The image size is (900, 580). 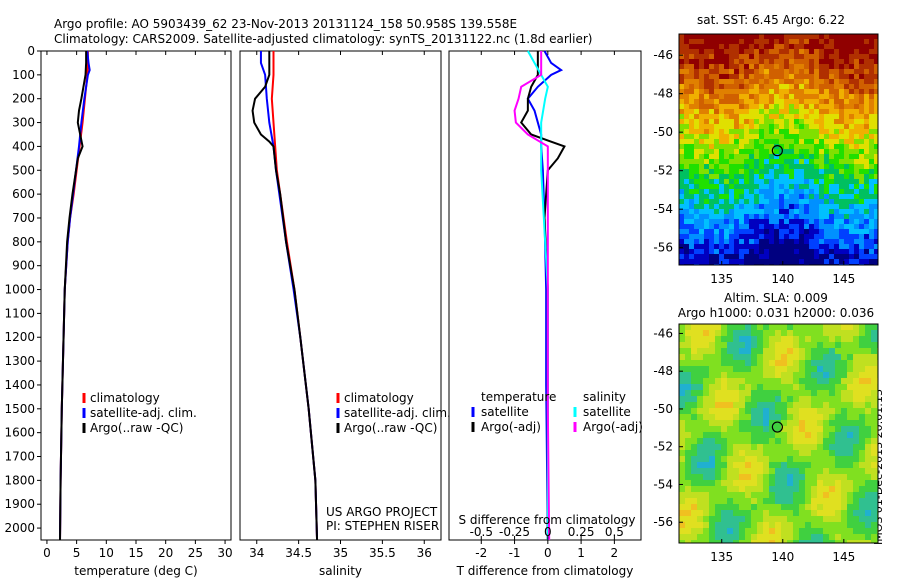 I want to click on series-line-argo-raw-qc-, so click(x=285, y=296).